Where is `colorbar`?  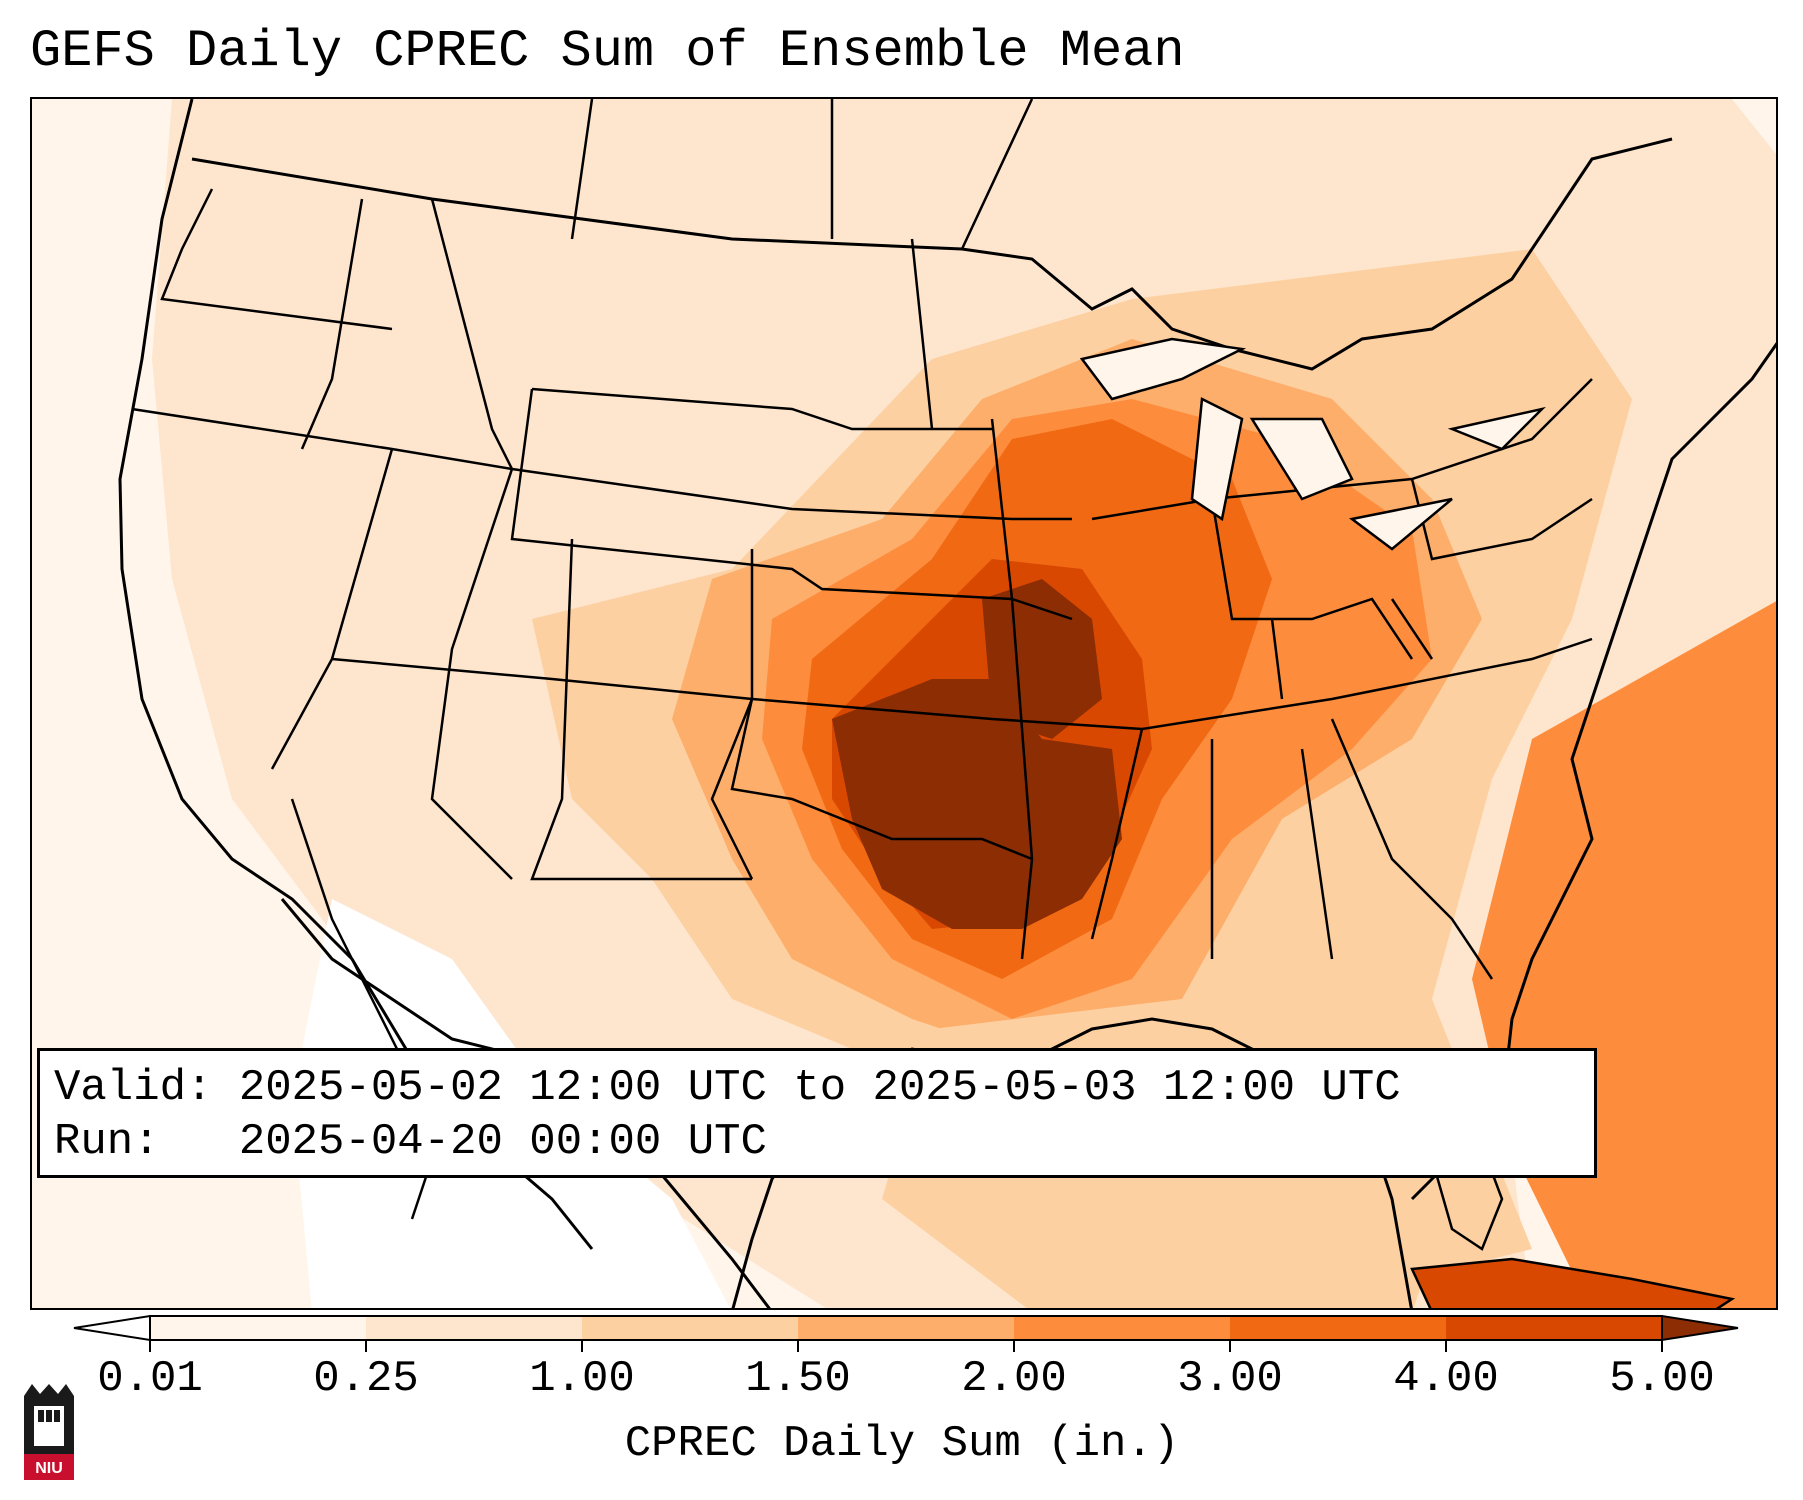
colorbar is located at coordinates (906, 1333).